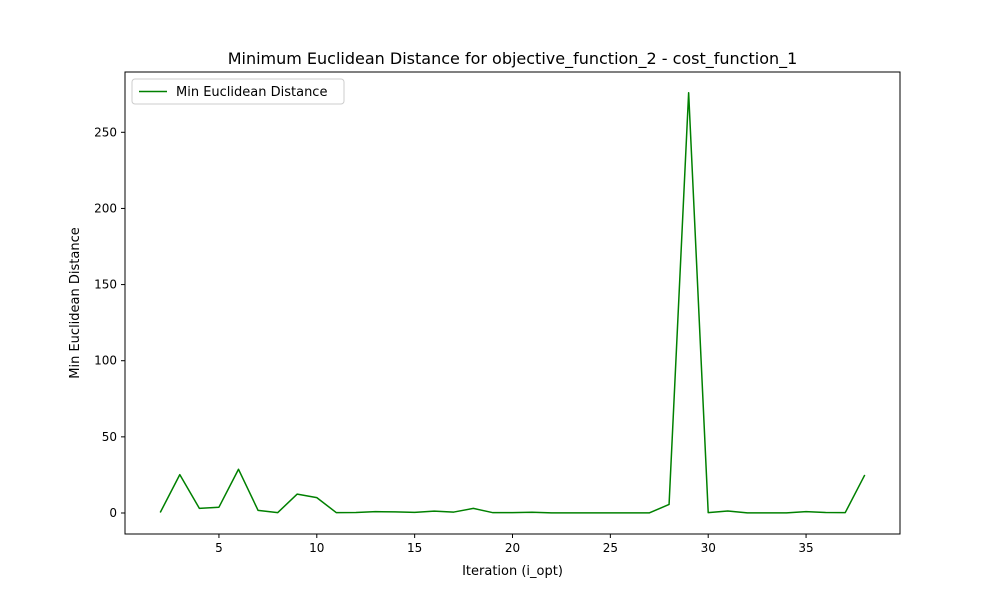 This screenshot has height=600, width=1000. I want to click on y-tick-label: 0, so click(113, 513).